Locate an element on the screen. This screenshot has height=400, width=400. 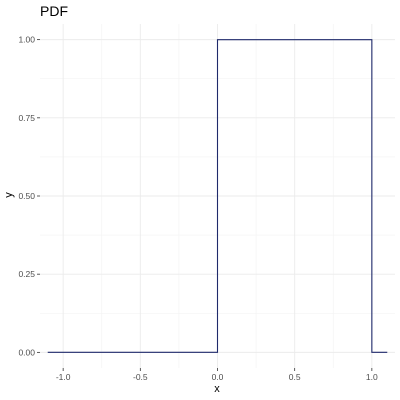
x-tick-label: 1.0 is located at coordinates (372, 377).